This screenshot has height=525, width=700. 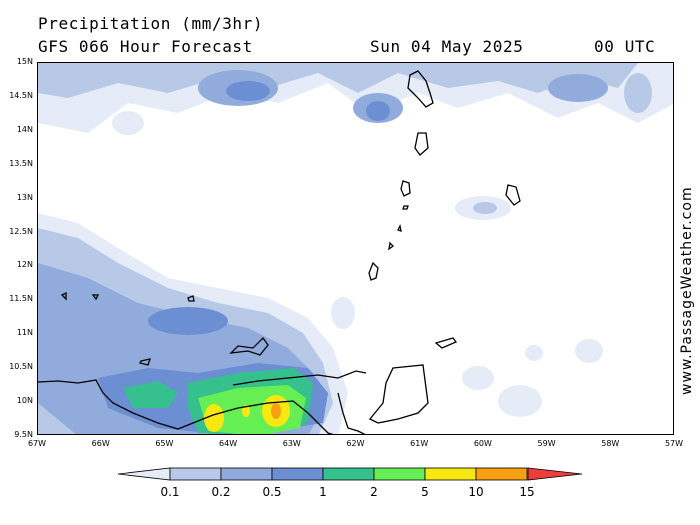 What do you see at coordinates (546, 443) in the screenshot?
I see `lon-tick-label: 59W` at bounding box center [546, 443].